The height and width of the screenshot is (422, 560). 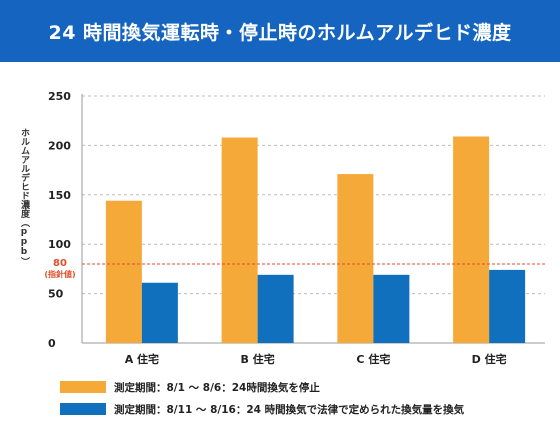 What do you see at coordinates (59, 244) in the screenshot?
I see `y-tick-label-100: 100` at bounding box center [59, 244].